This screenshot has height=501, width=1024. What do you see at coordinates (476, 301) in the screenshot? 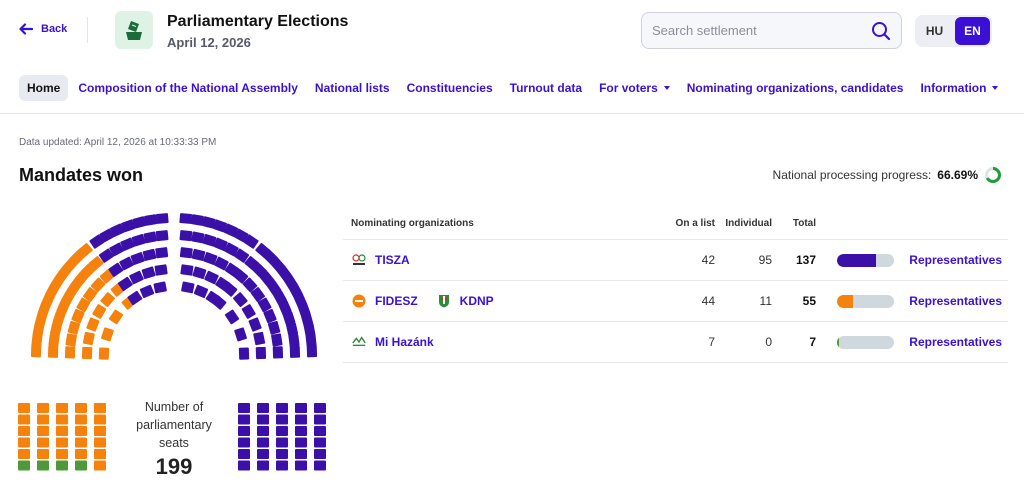
I see `org-name-kdnp: KDNP` at bounding box center [476, 301].